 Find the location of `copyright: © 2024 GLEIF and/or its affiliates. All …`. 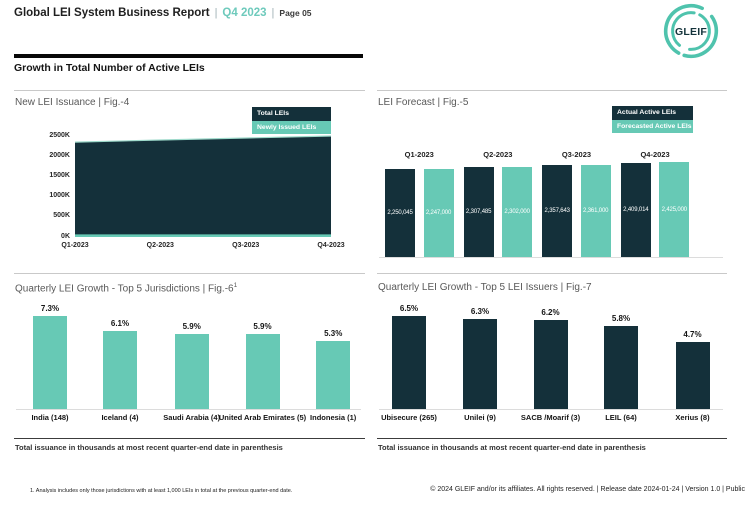

copyright: © 2024 GLEIF and/or its affiliates. All … is located at coordinates (587, 489).